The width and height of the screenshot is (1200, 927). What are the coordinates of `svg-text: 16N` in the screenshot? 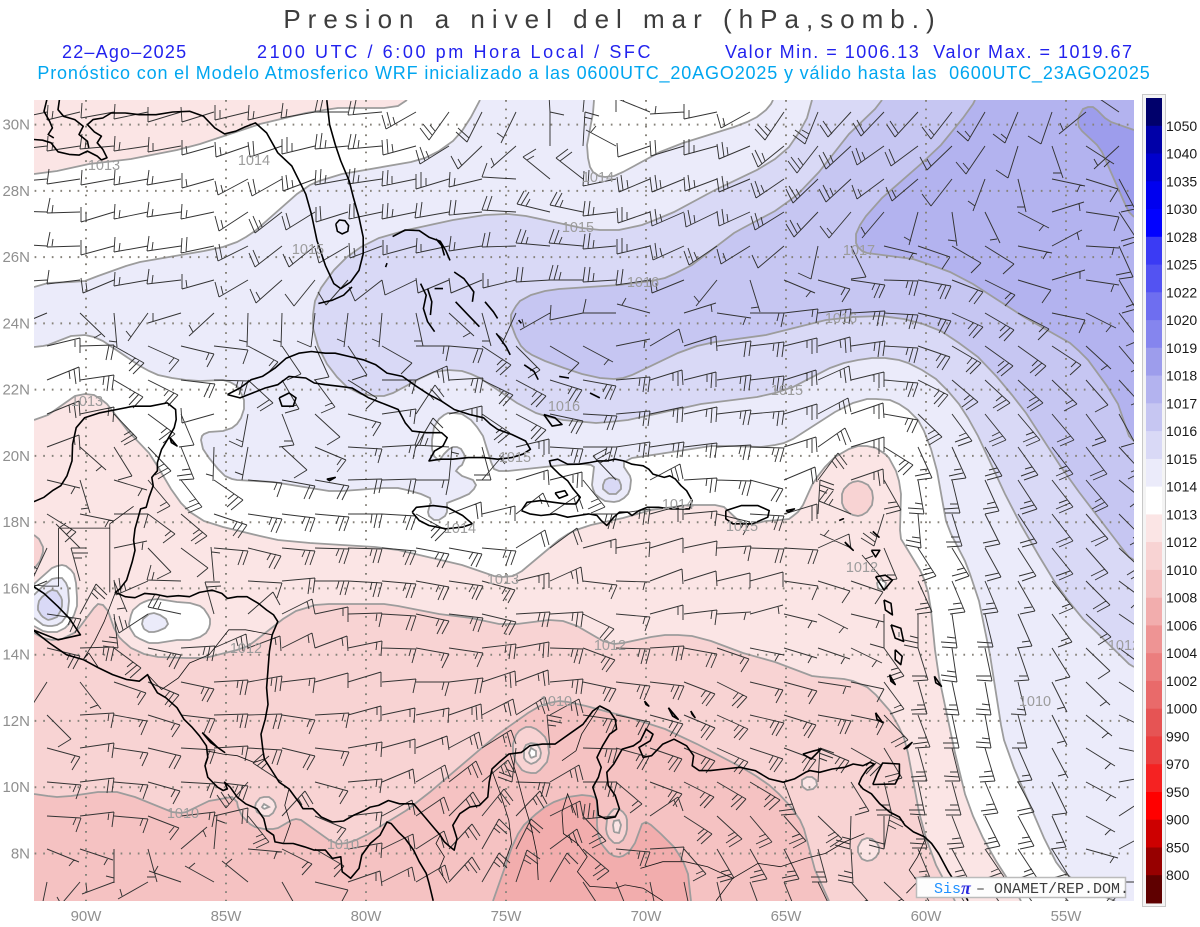 It's located at (16, 588).